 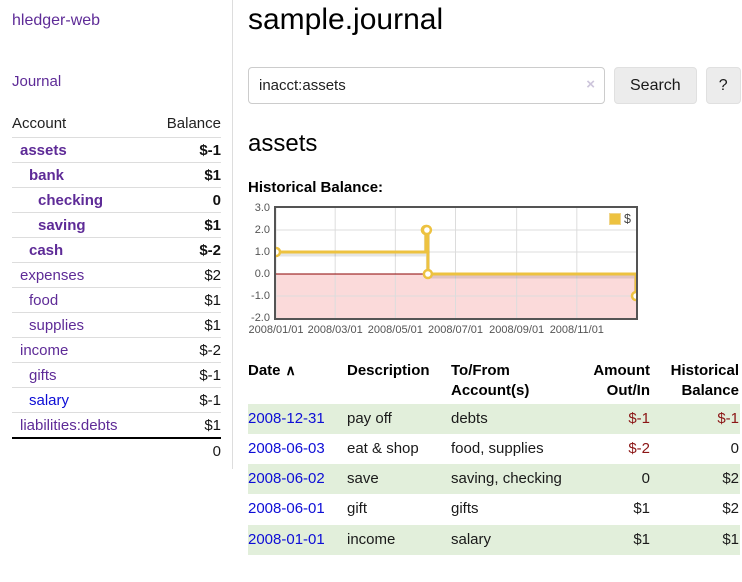 I want to click on transaction-description: pay off, so click(x=369, y=418).